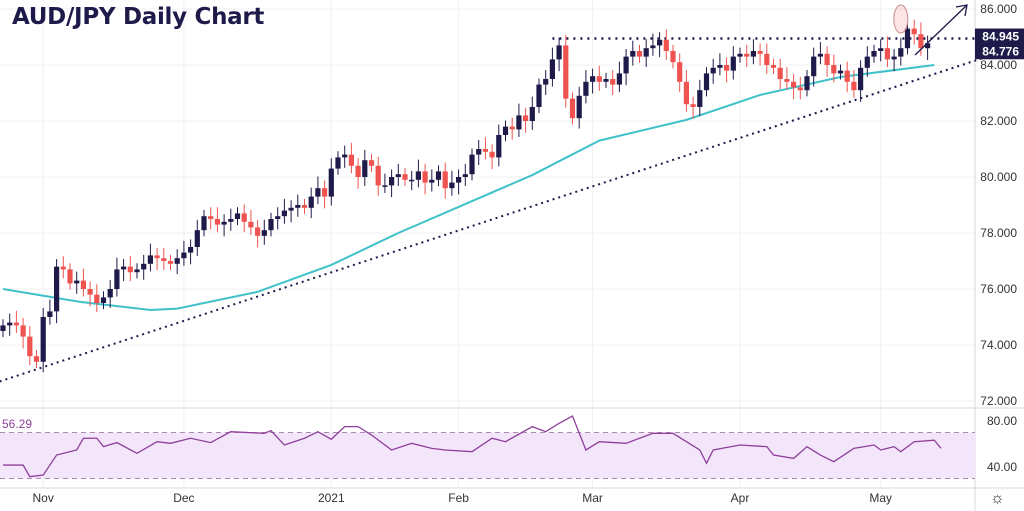 The height and width of the screenshot is (511, 1024). What do you see at coordinates (997, 498) in the screenshot?
I see `settings-gear-icon: ☼` at bounding box center [997, 498].